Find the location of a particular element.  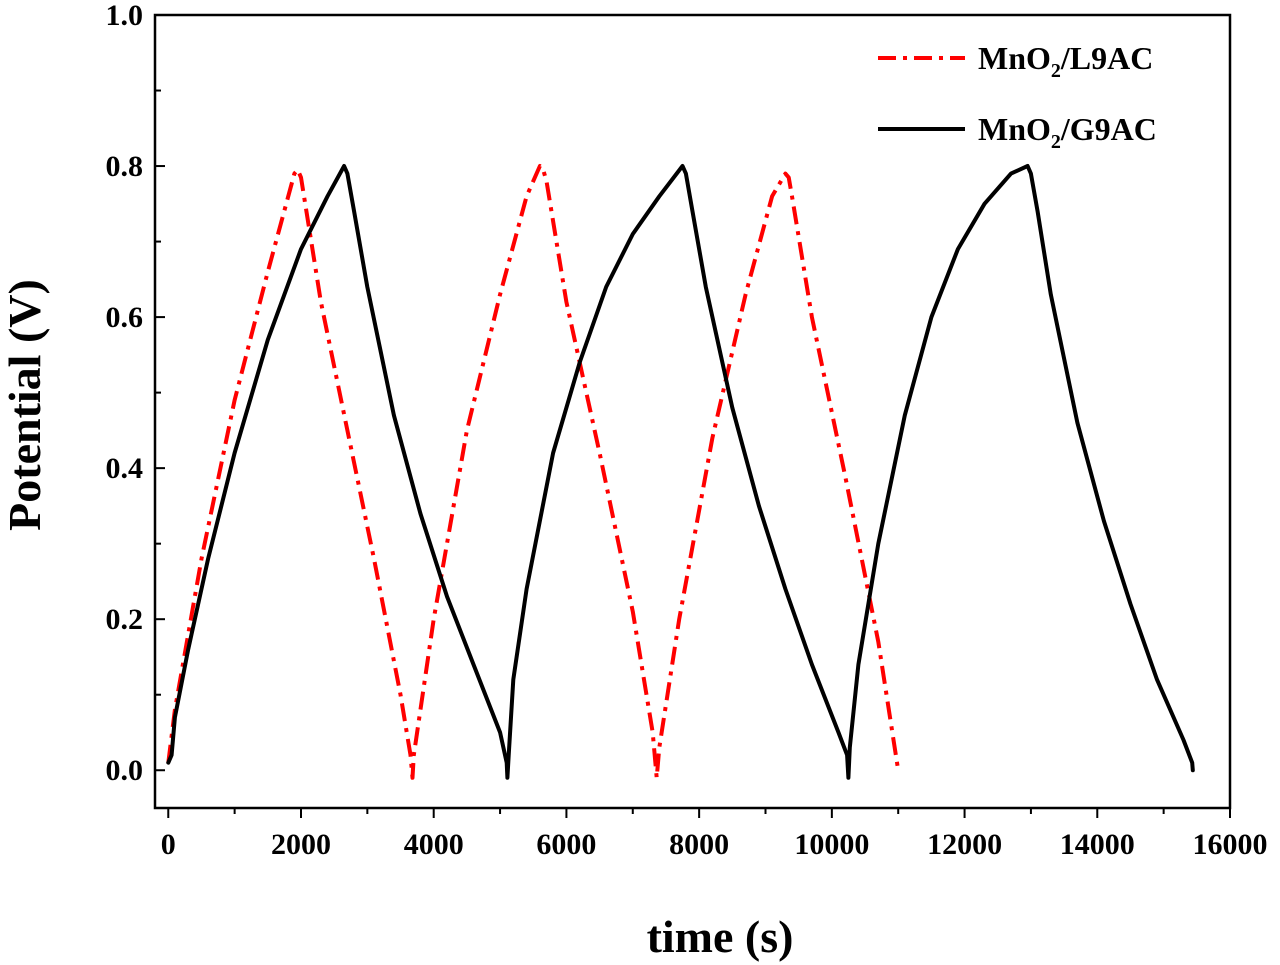

legend-label-l9ac: MnO2/L9AC is located at coordinates (1065, 61).